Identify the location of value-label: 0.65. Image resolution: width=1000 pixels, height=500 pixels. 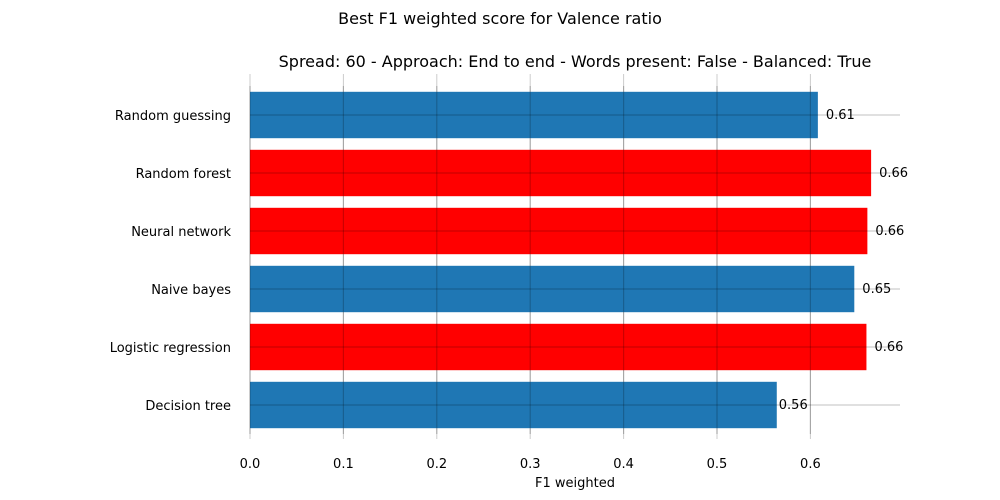
(876, 289).